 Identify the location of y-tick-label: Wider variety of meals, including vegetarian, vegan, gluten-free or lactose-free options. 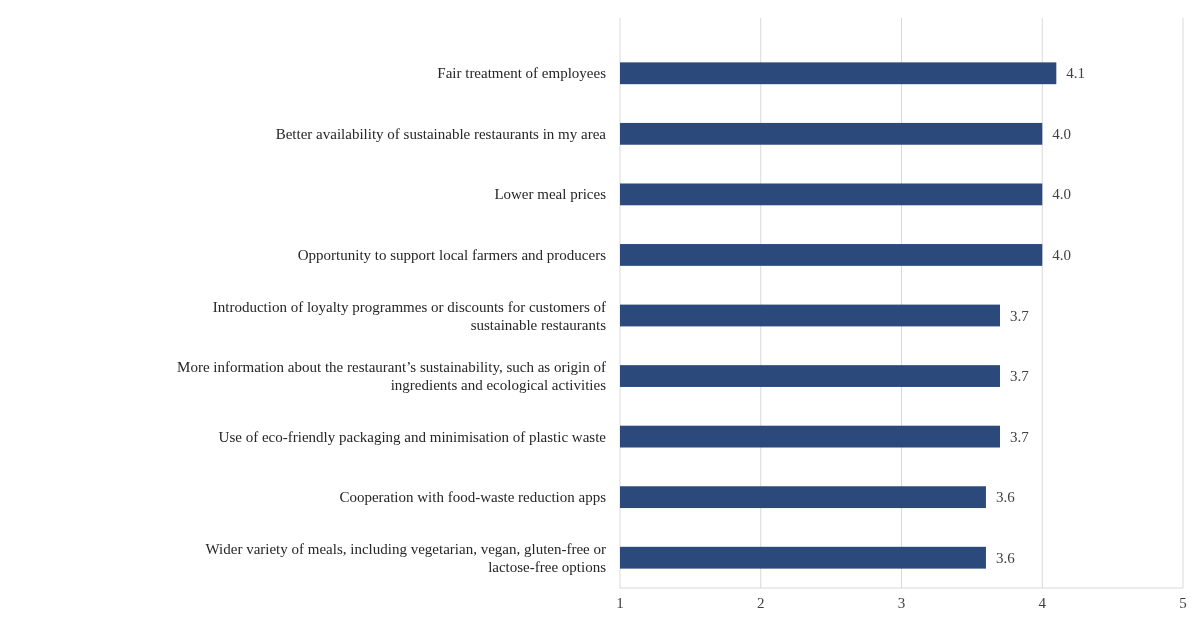
(406, 557).